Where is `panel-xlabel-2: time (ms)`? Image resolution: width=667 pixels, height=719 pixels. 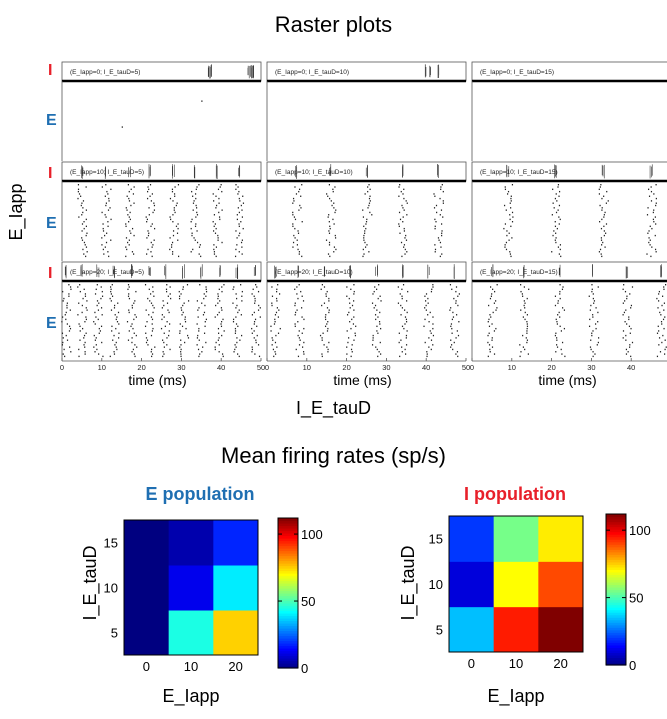
panel-xlabel-2: time (ms) is located at coordinates (567, 380).